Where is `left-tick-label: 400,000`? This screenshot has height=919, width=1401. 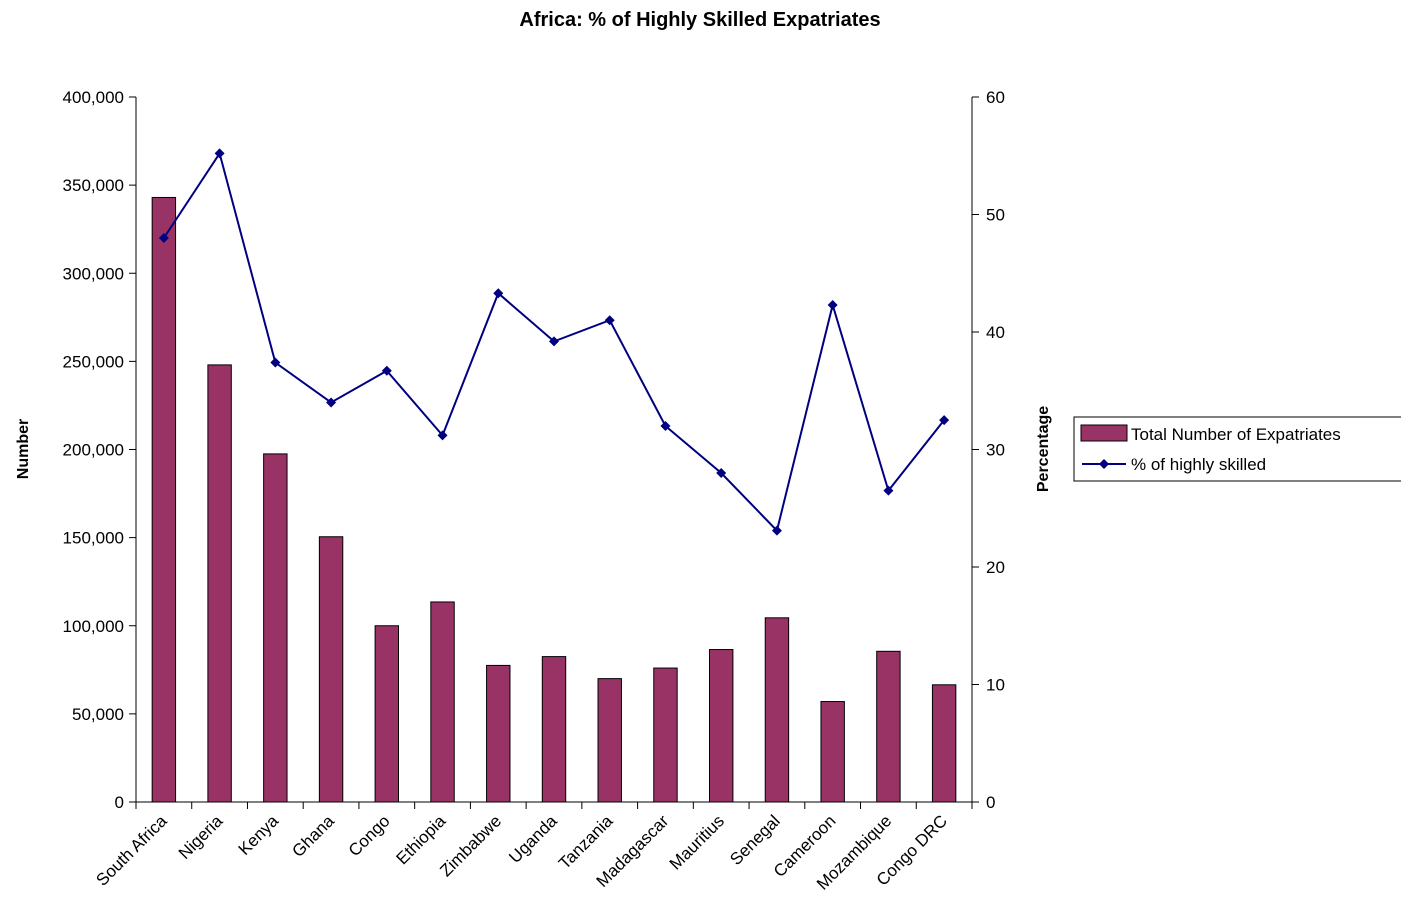 left-tick-label: 400,000 is located at coordinates (93, 97).